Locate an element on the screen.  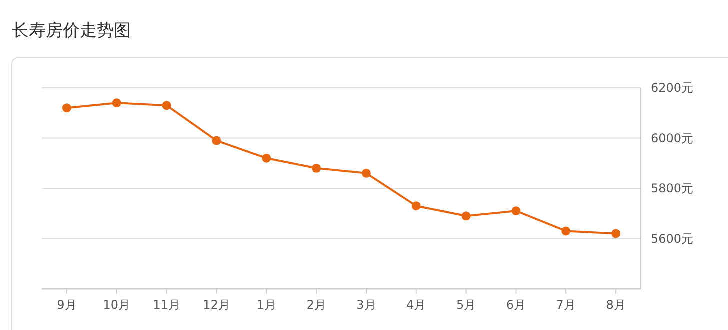
y-tick-label: 6000元 is located at coordinates (672, 138).